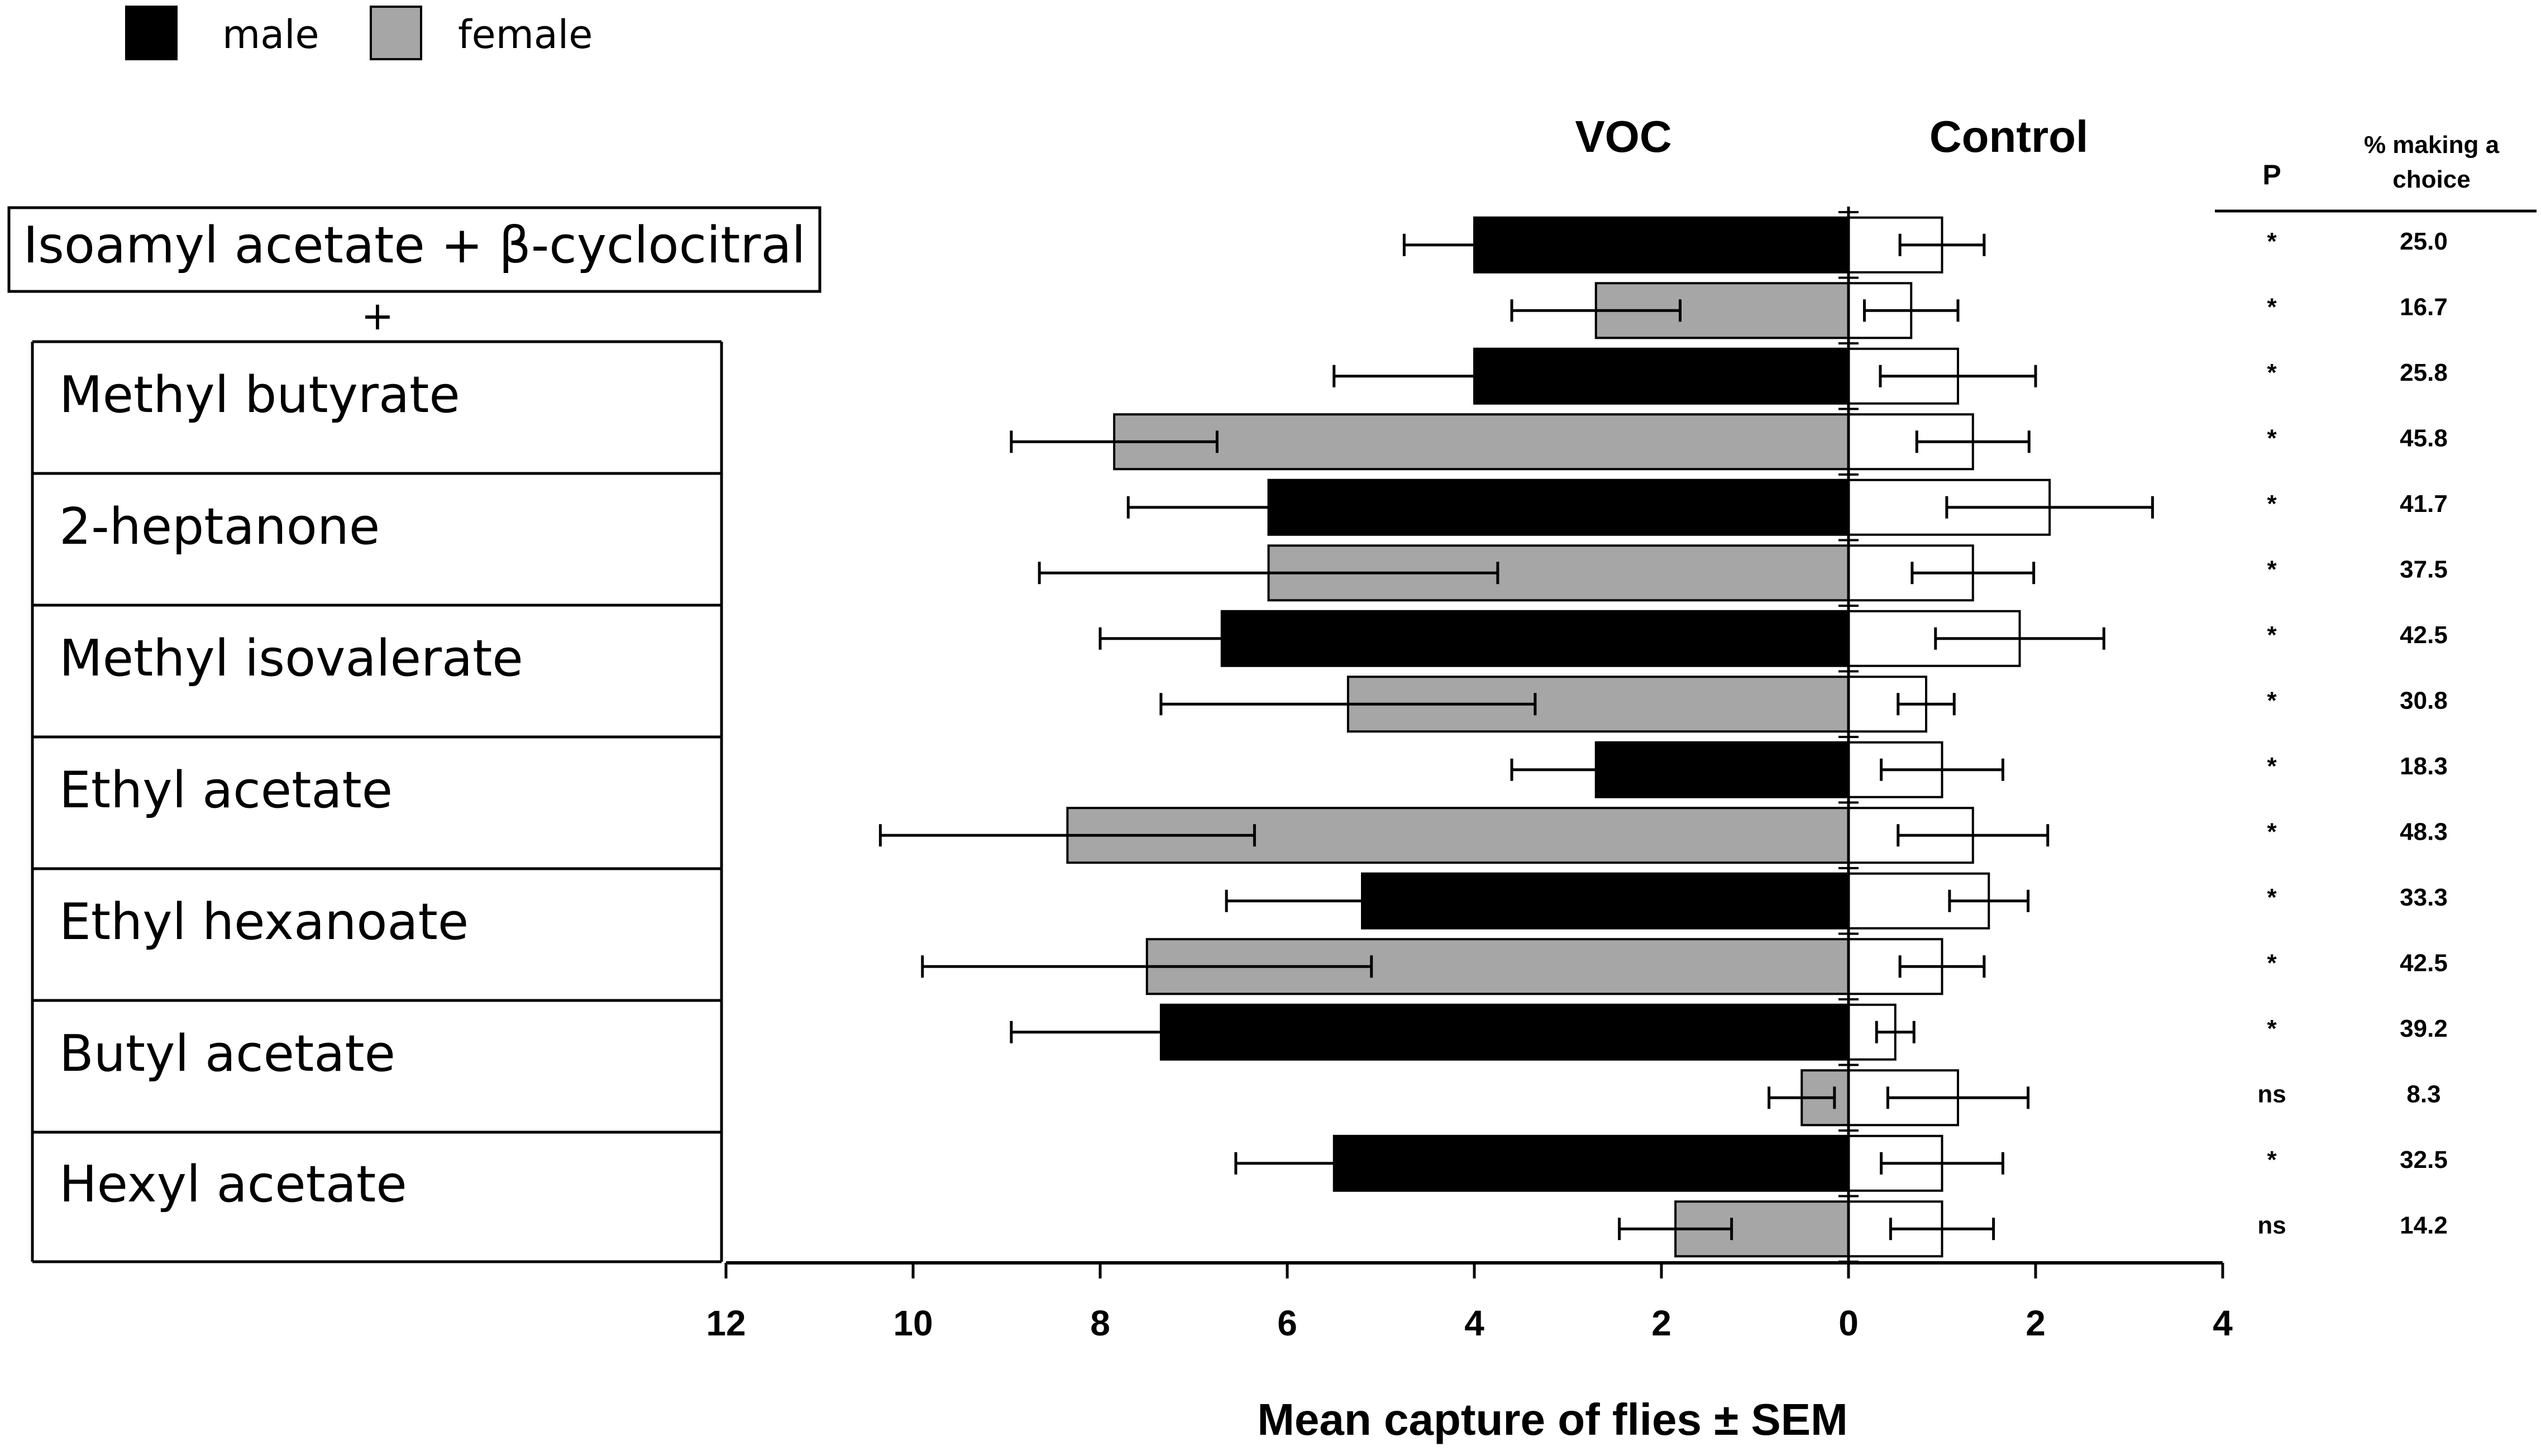 This screenshot has height=1456, width=2541. Describe the element at coordinates (264, 922) in the screenshot. I see `treatment-label: Ethyl hexanoate` at that location.